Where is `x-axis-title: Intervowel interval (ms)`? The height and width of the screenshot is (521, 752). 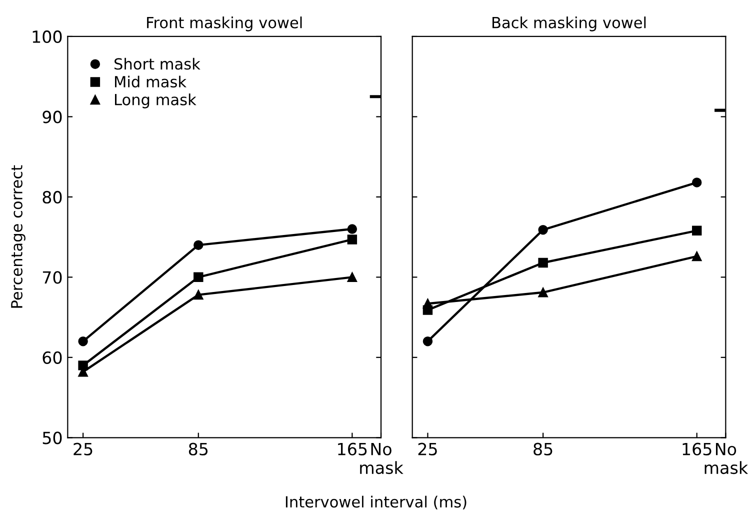 x-axis-title: Intervowel interval (ms) is located at coordinates (376, 503).